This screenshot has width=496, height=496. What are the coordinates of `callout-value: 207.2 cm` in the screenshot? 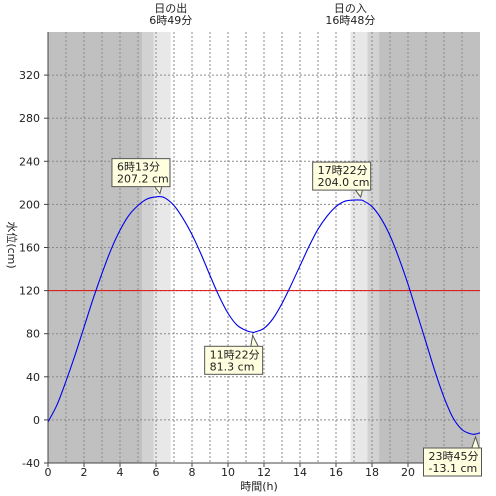 It's located at (143, 179).